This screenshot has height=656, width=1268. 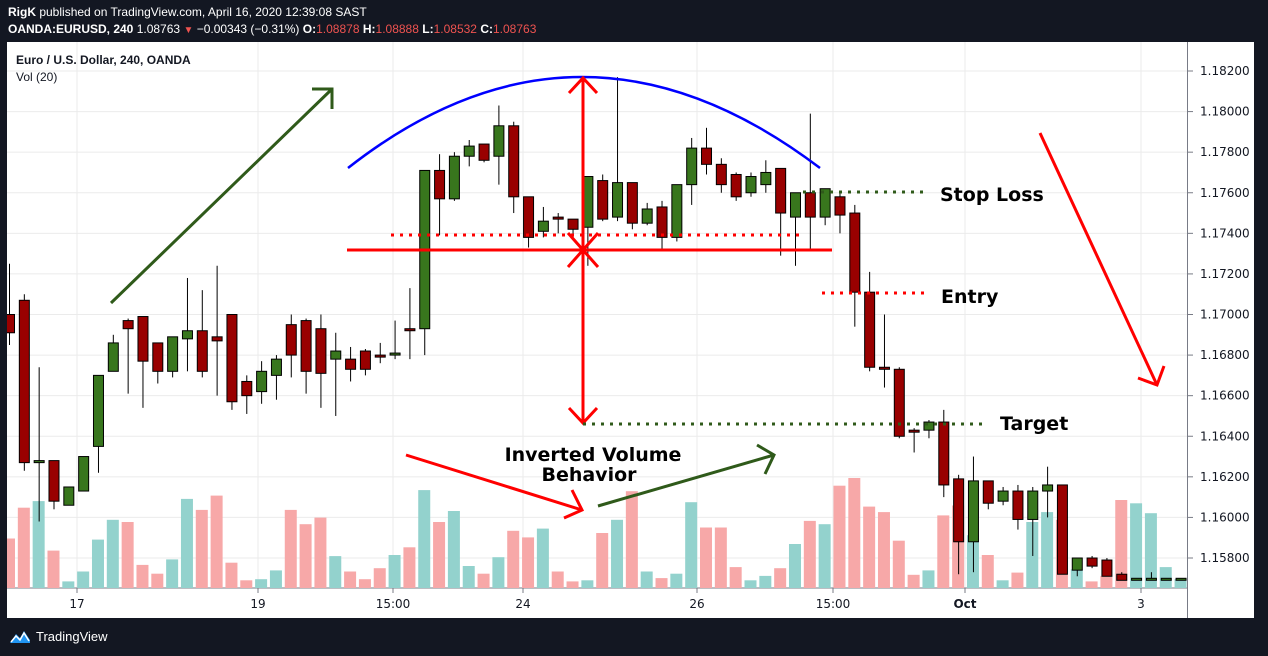 I want to click on tradingview-logo: TradingView, so click(x=58, y=636).